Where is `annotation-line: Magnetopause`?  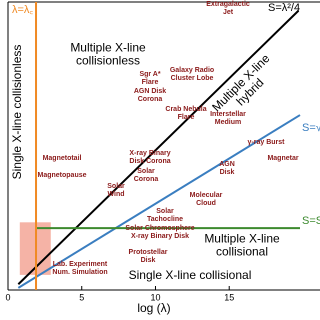
annotation-line: Magnetopause is located at coordinates (61, 175).